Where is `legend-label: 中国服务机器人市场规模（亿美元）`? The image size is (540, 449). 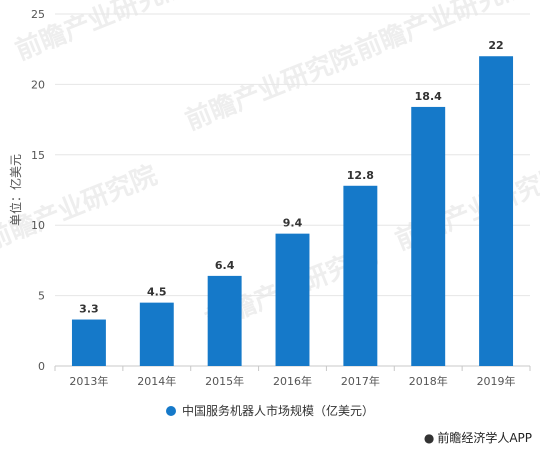
legend-label: 中国服务机器人市场规模（亿美元） is located at coordinates (277, 411).